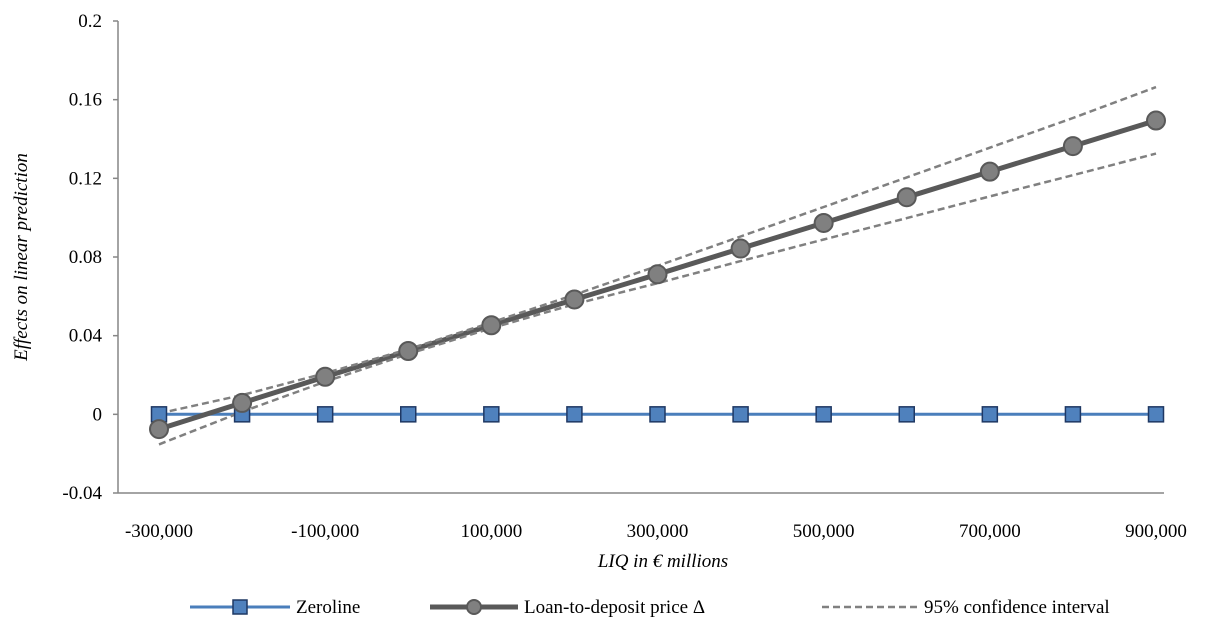 Image resolution: width=1205 pixels, height=628 pixels. What do you see at coordinates (491, 531) in the screenshot?
I see `x-tick-label: 100,000` at bounding box center [491, 531].